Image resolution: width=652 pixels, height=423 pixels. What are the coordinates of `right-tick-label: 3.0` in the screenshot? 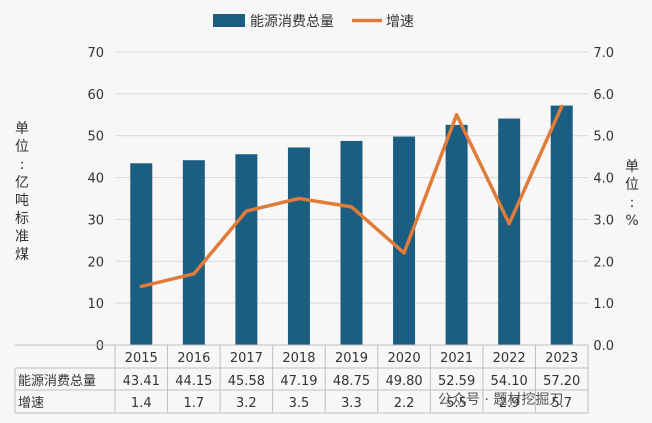 It's located at (603, 220).